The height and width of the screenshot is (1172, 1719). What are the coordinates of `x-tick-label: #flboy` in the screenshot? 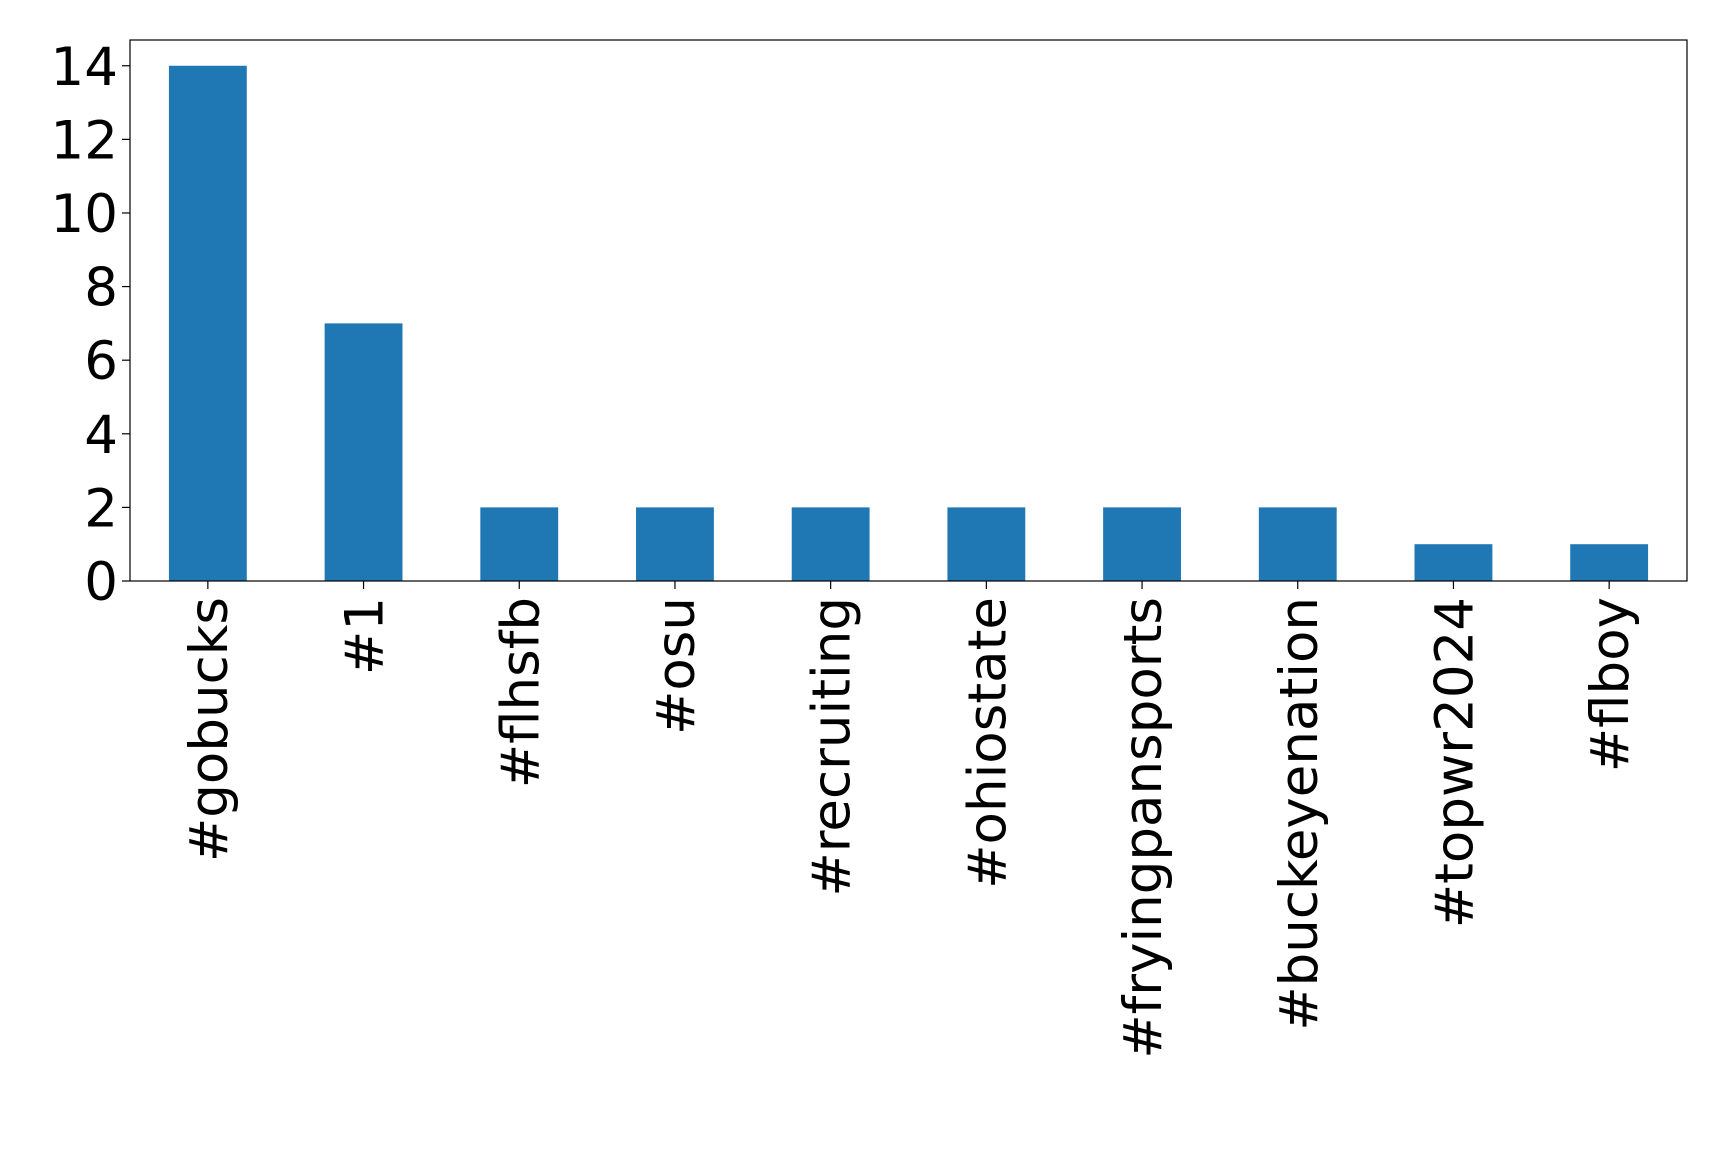 It's located at (1610, 684).